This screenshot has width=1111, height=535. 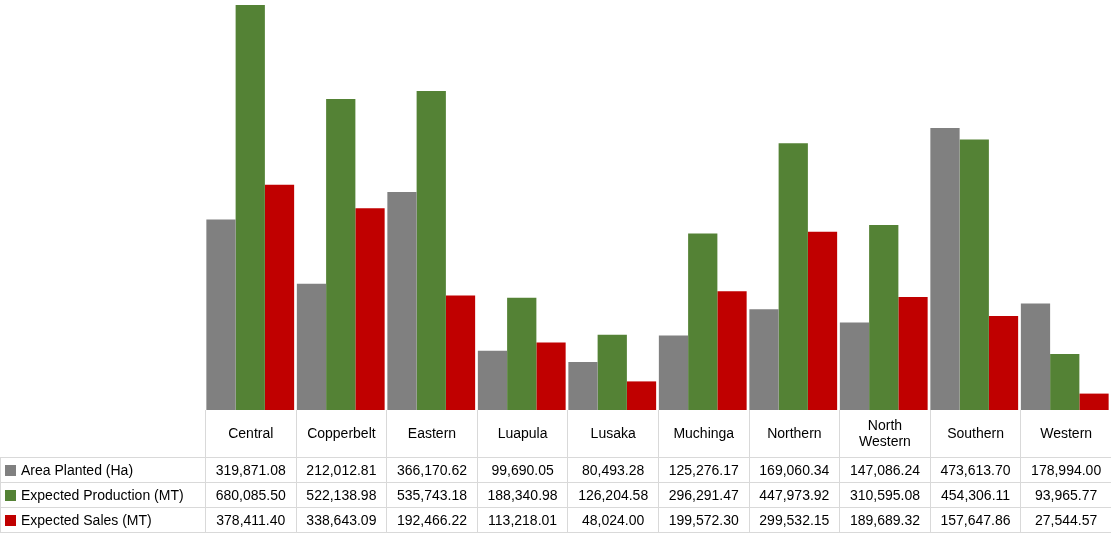 I want to click on data-label: 178,994.00, so click(x=1065, y=469).